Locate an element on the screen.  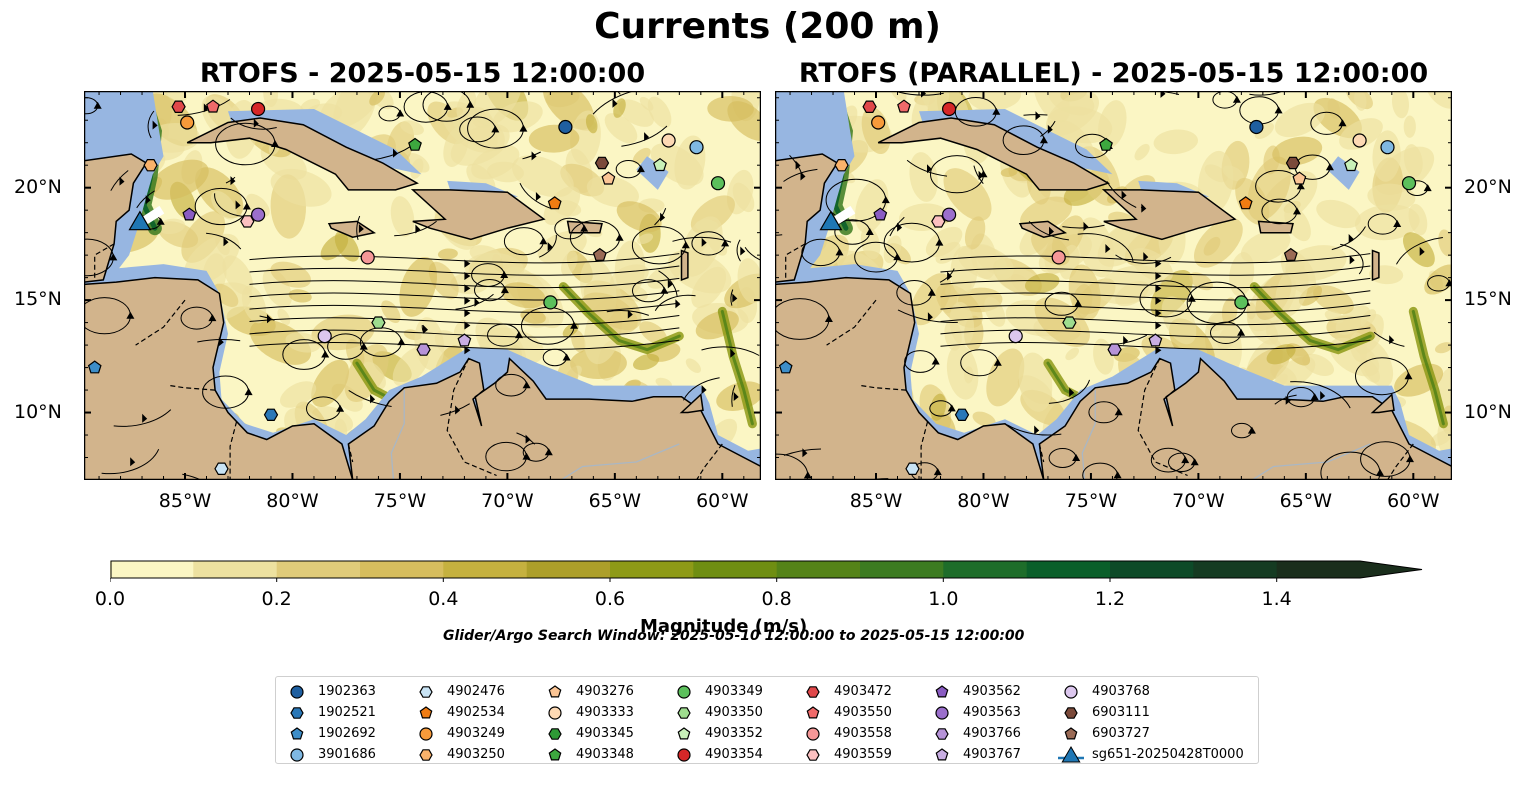
legend-label: sg651-20250428T0000 is located at coordinates (1168, 754).